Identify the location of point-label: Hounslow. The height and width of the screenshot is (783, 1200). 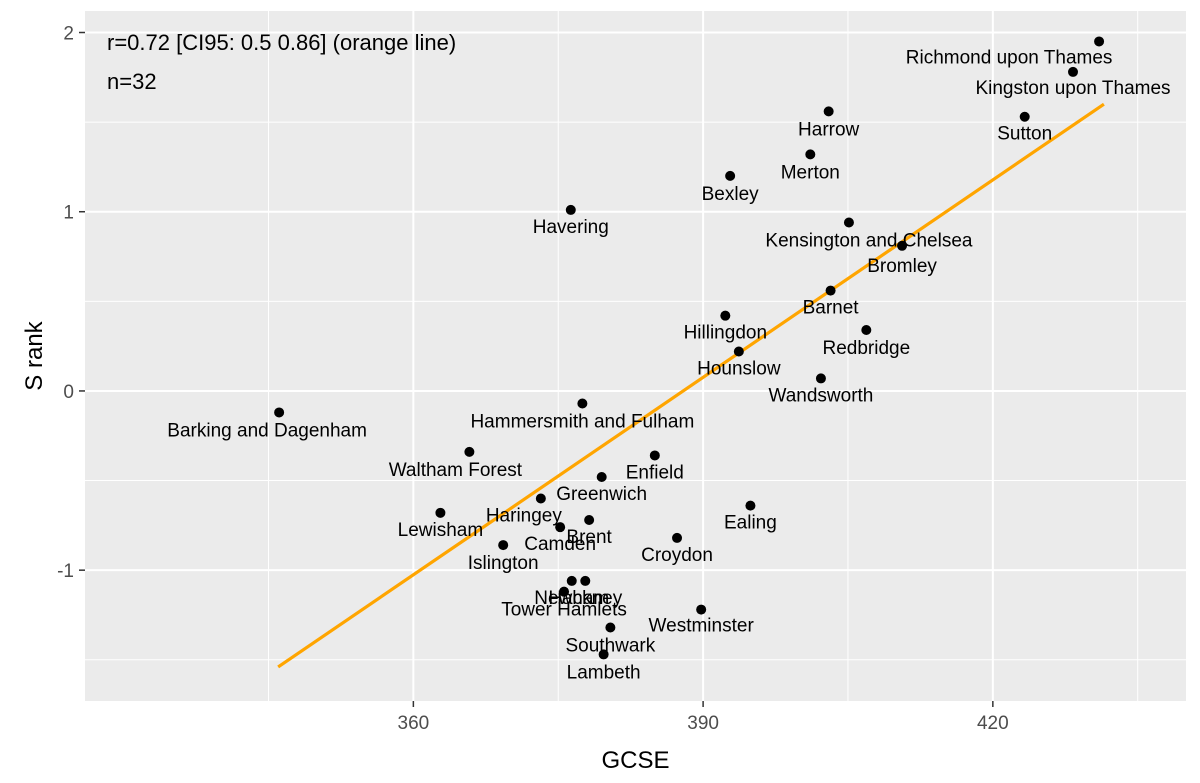
(739, 369).